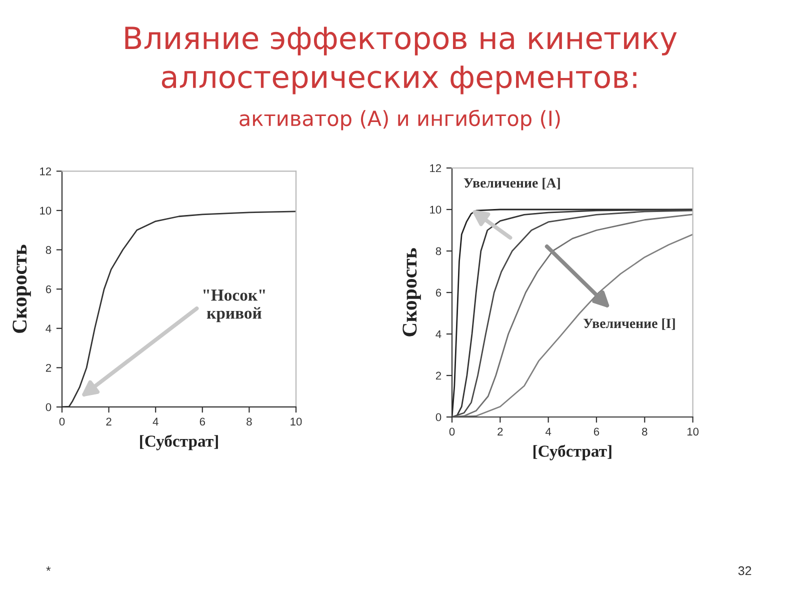 The height and width of the screenshot is (600, 800). I want to click on annotation: Увеличение [A], so click(512, 184).